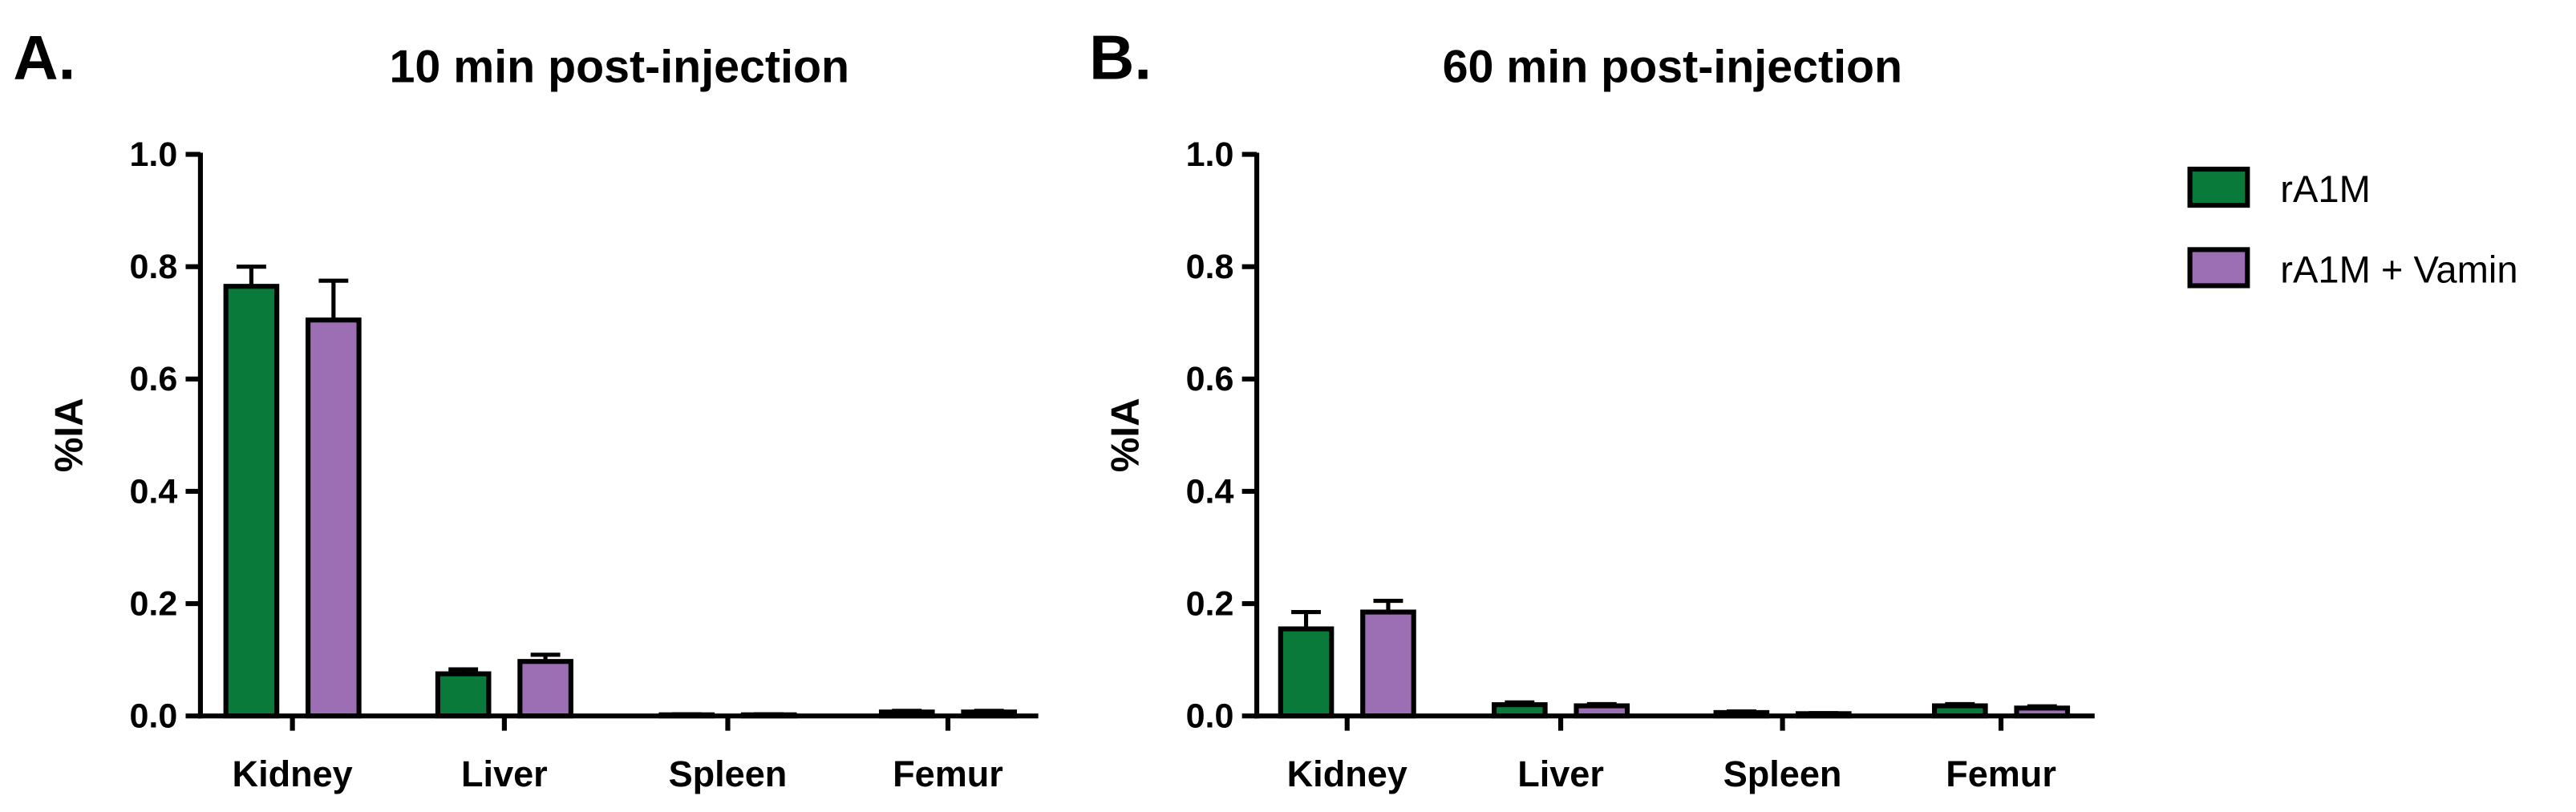  I want to click on panel-label: A., so click(44, 57).